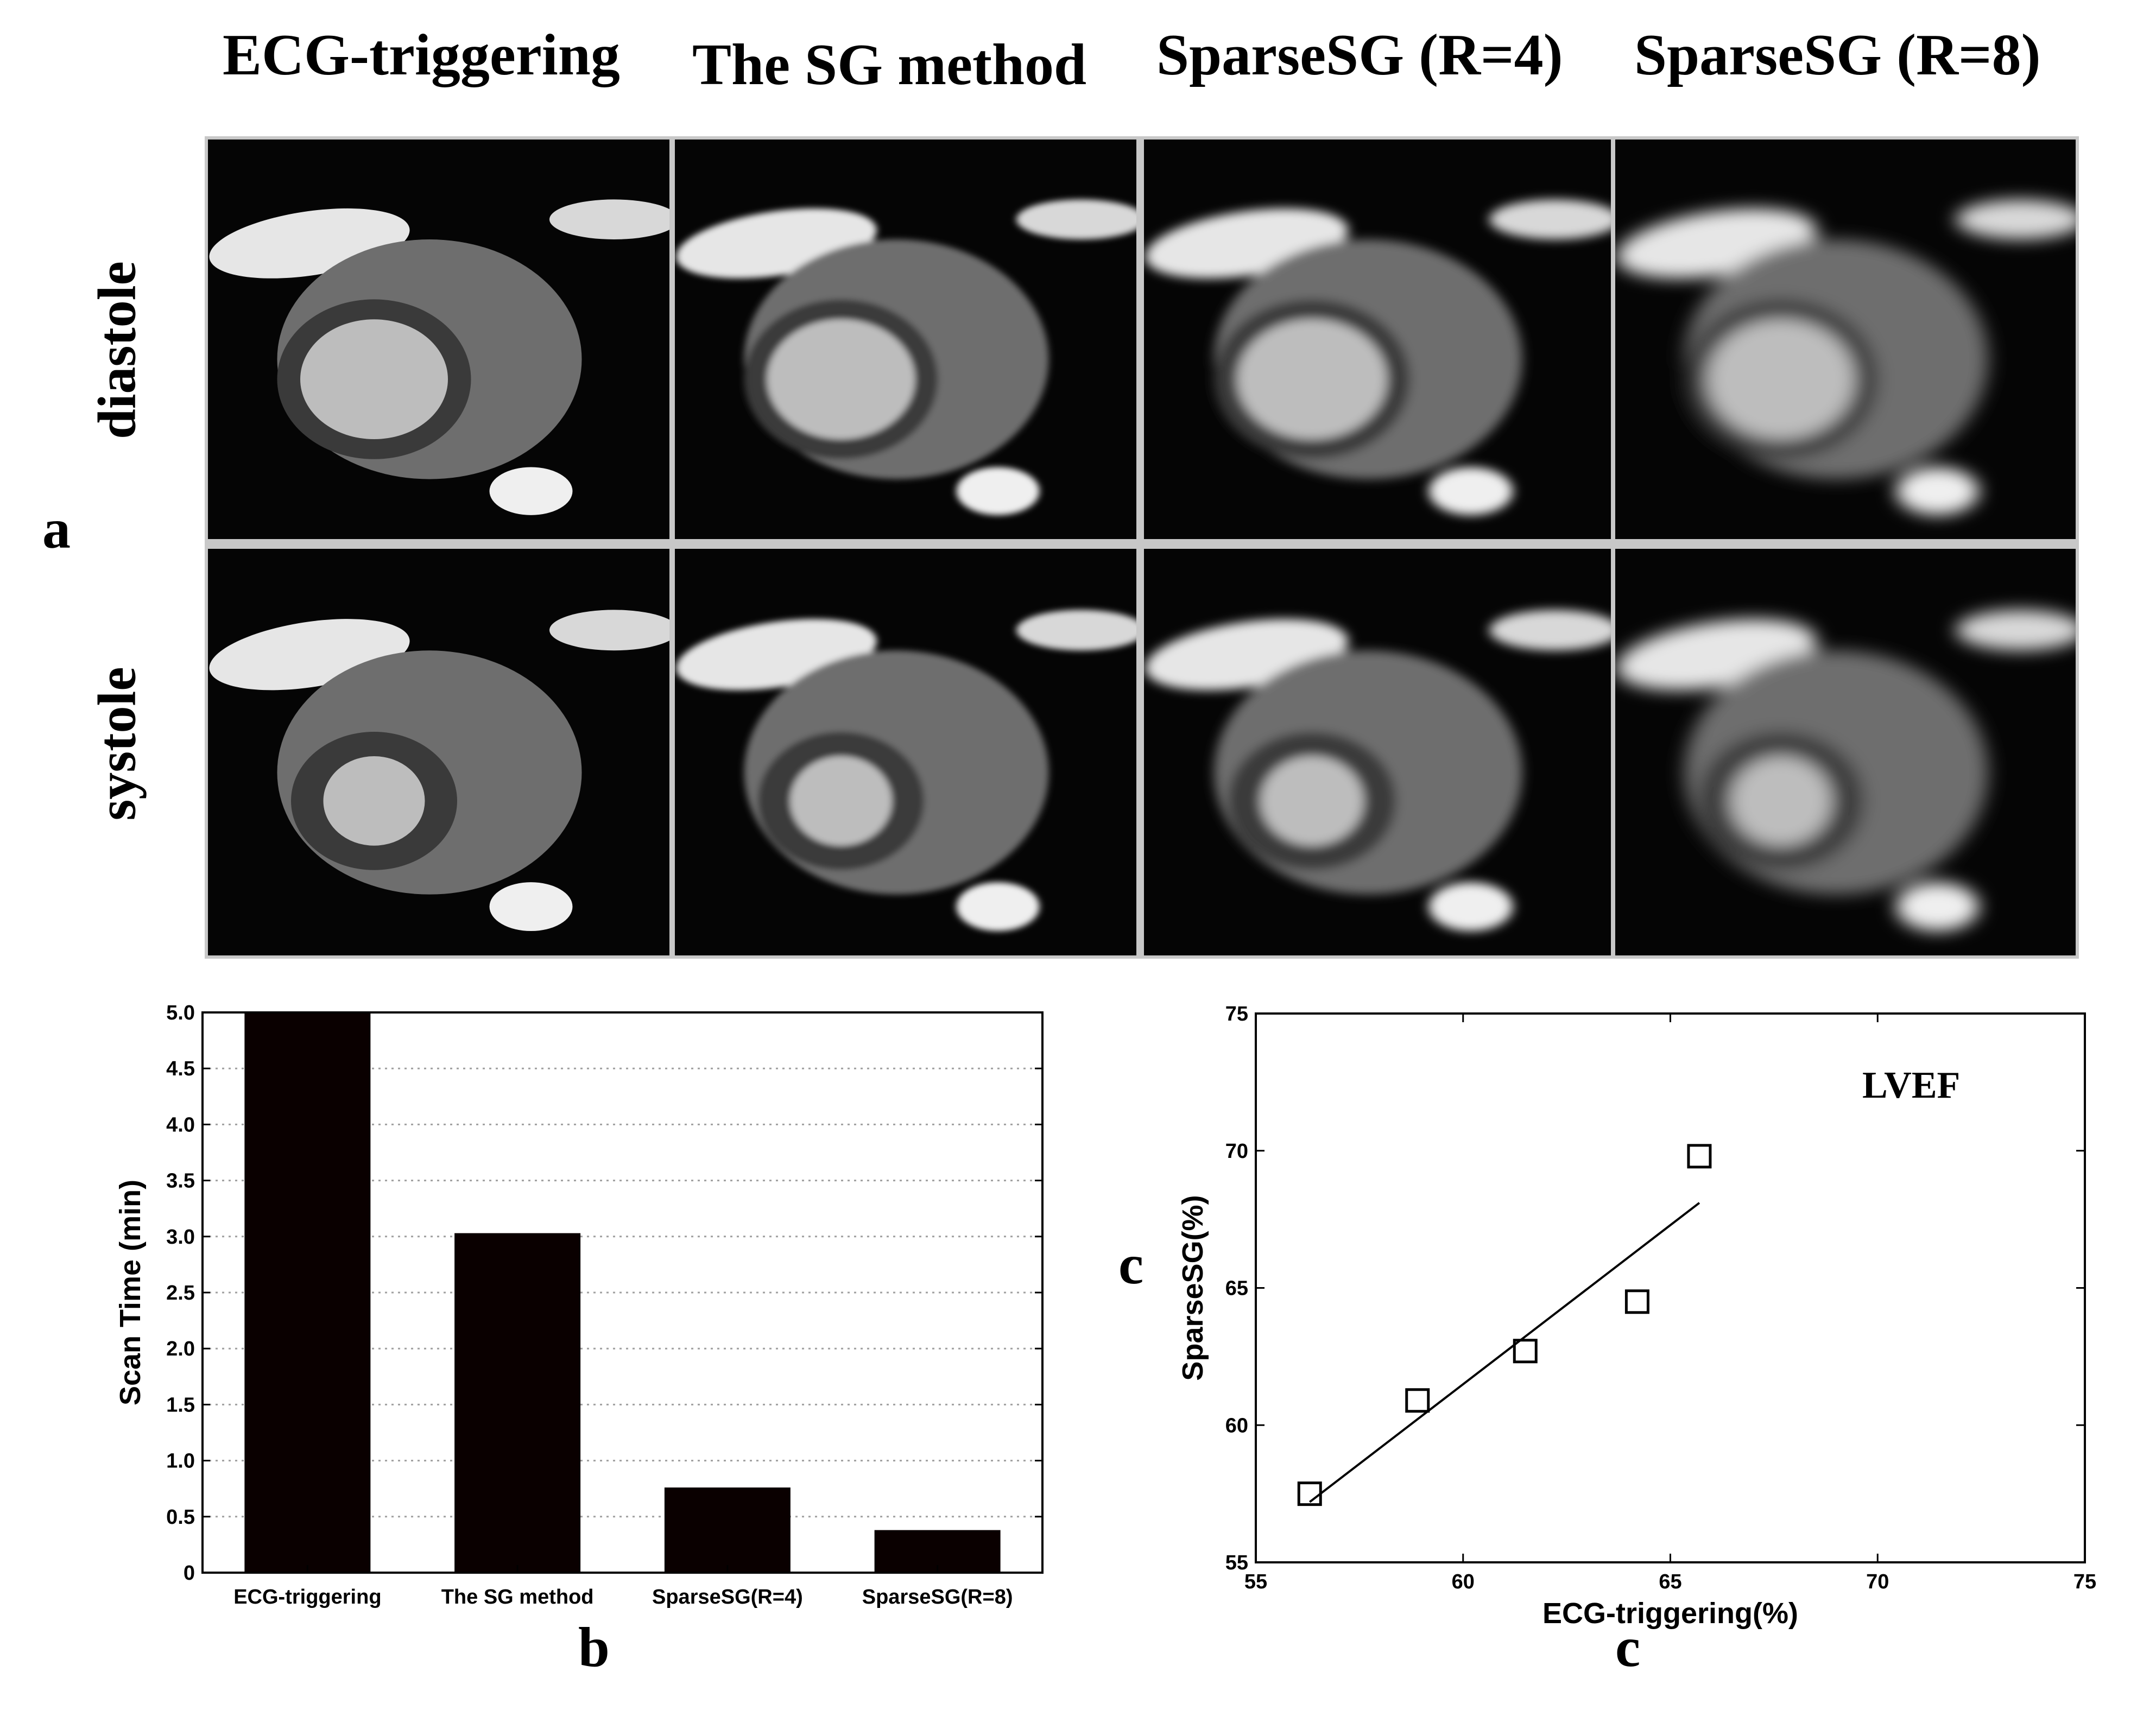 The height and width of the screenshot is (1710, 2156). I want to click on x-tick-label: 75, so click(2085, 1581).